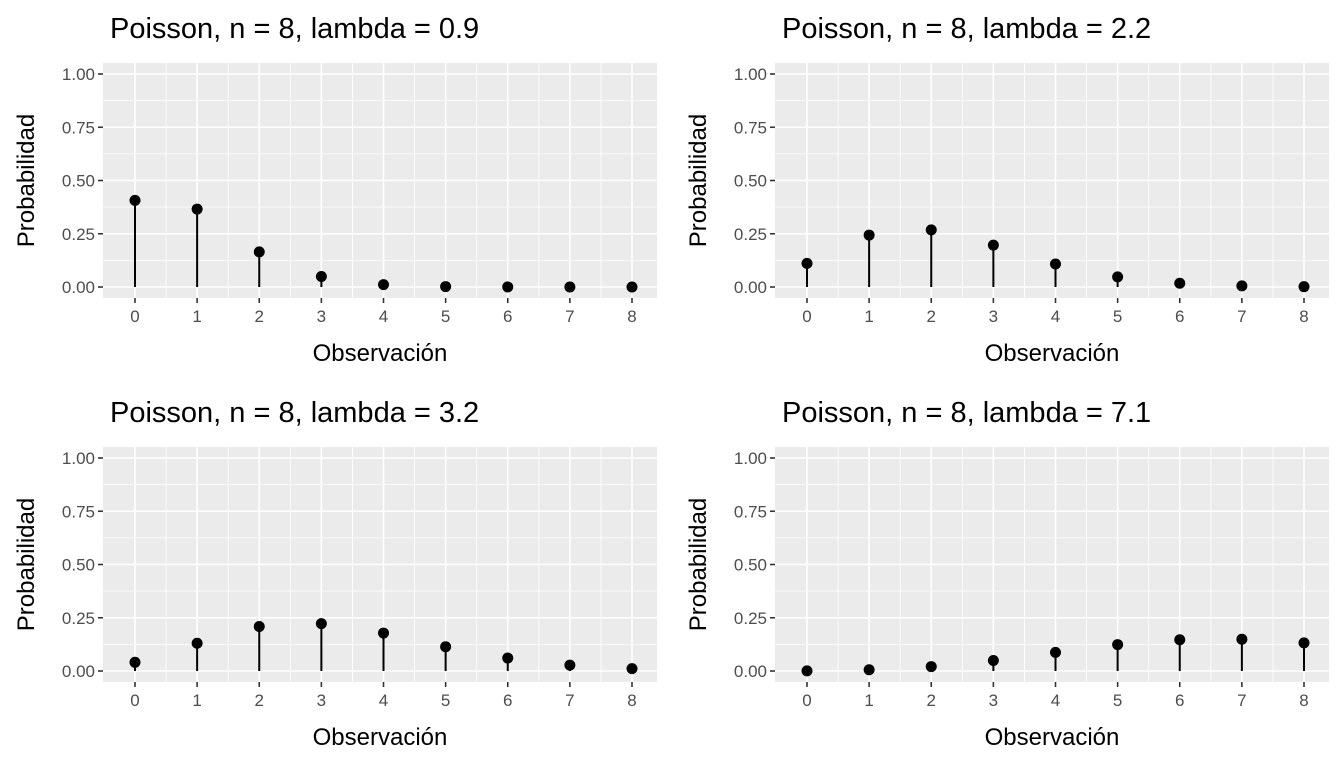 The image size is (1344, 768). What do you see at coordinates (966, 413) in the screenshot?
I see `panel-title: Poisson, n = 8, lambda = 7.1` at bounding box center [966, 413].